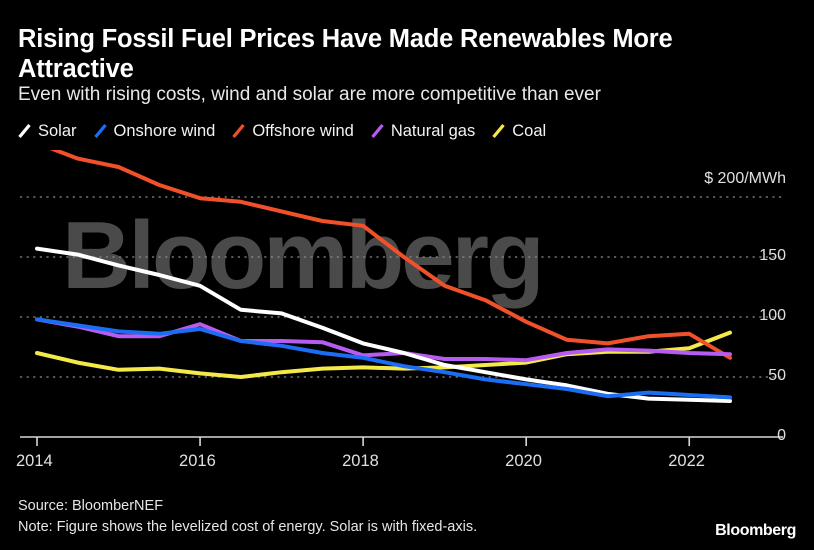  What do you see at coordinates (529, 130) in the screenshot?
I see `legend-label: Coal` at bounding box center [529, 130].